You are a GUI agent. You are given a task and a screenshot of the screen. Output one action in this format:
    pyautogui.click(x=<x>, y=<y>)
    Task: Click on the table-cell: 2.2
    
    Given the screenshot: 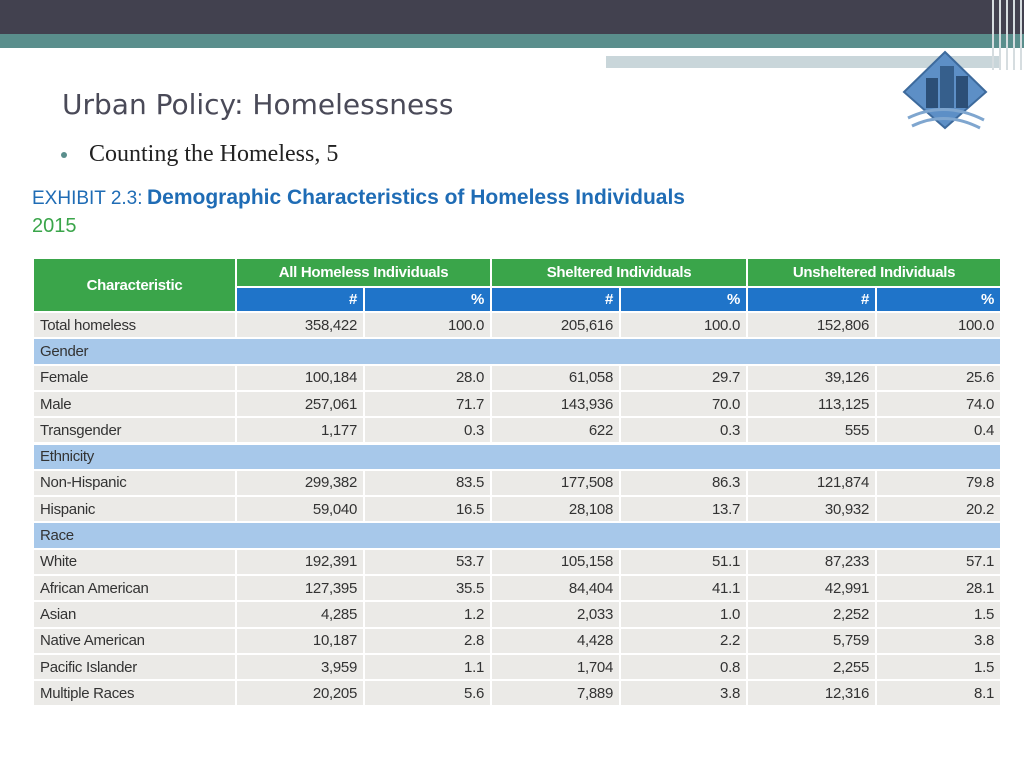 What is the action you would take?
    pyautogui.click(x=683, y=640)
    